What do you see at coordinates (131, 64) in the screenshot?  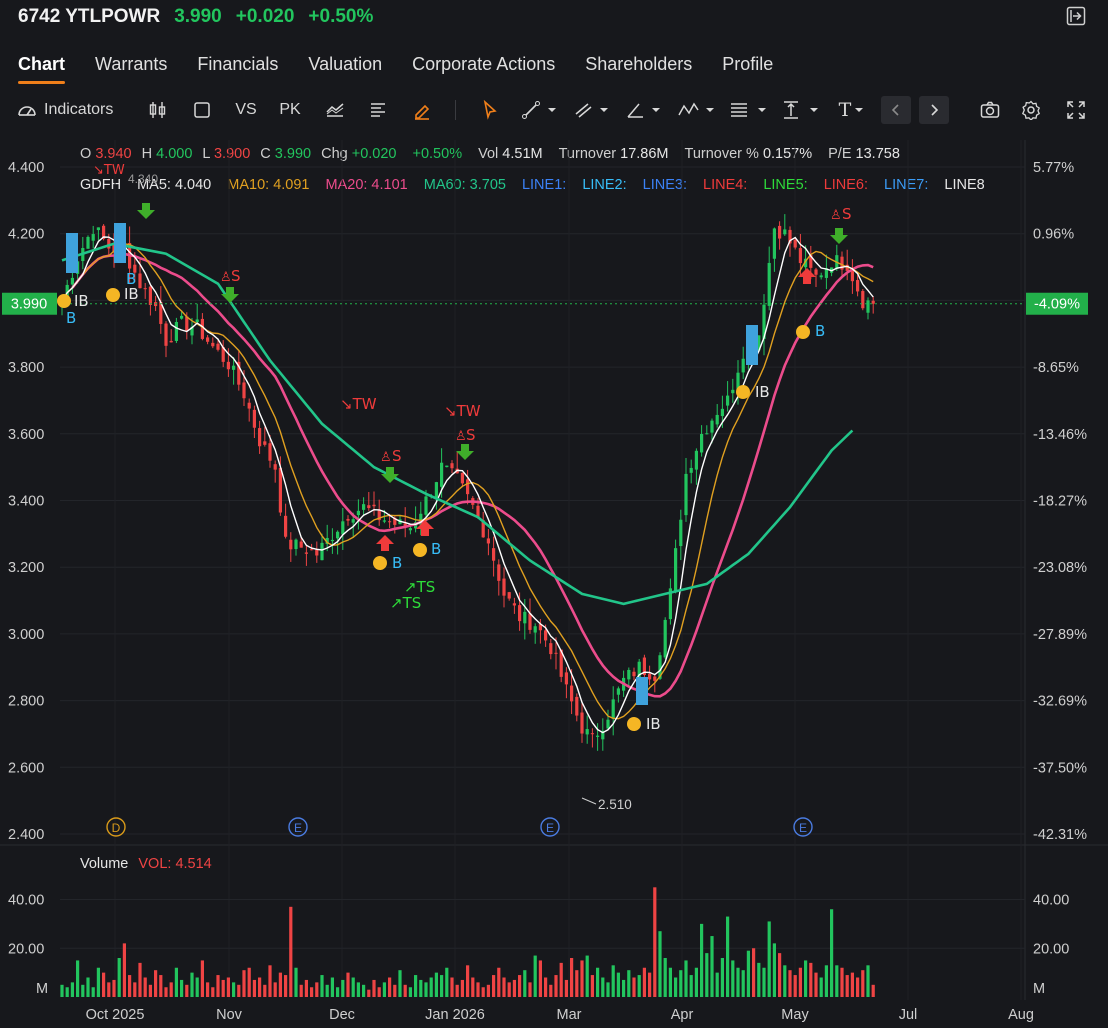 I see `tab-warrants: Warrants` at bounding box center [131, 64].